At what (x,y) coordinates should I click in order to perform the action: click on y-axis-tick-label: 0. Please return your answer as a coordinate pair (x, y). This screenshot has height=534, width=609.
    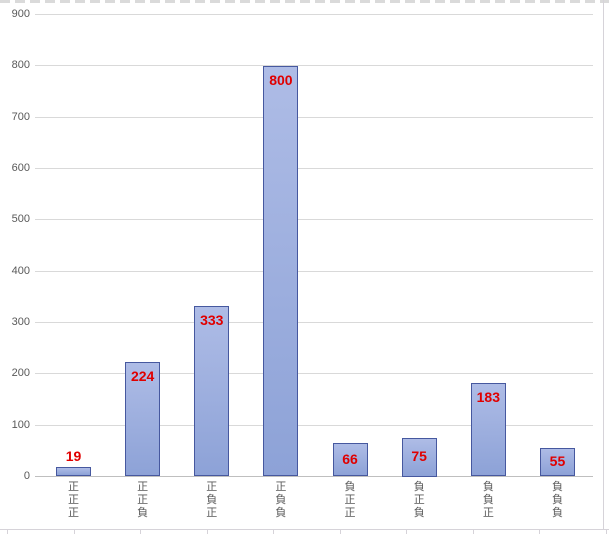
    Looking at the image, I should click on (26, 476).